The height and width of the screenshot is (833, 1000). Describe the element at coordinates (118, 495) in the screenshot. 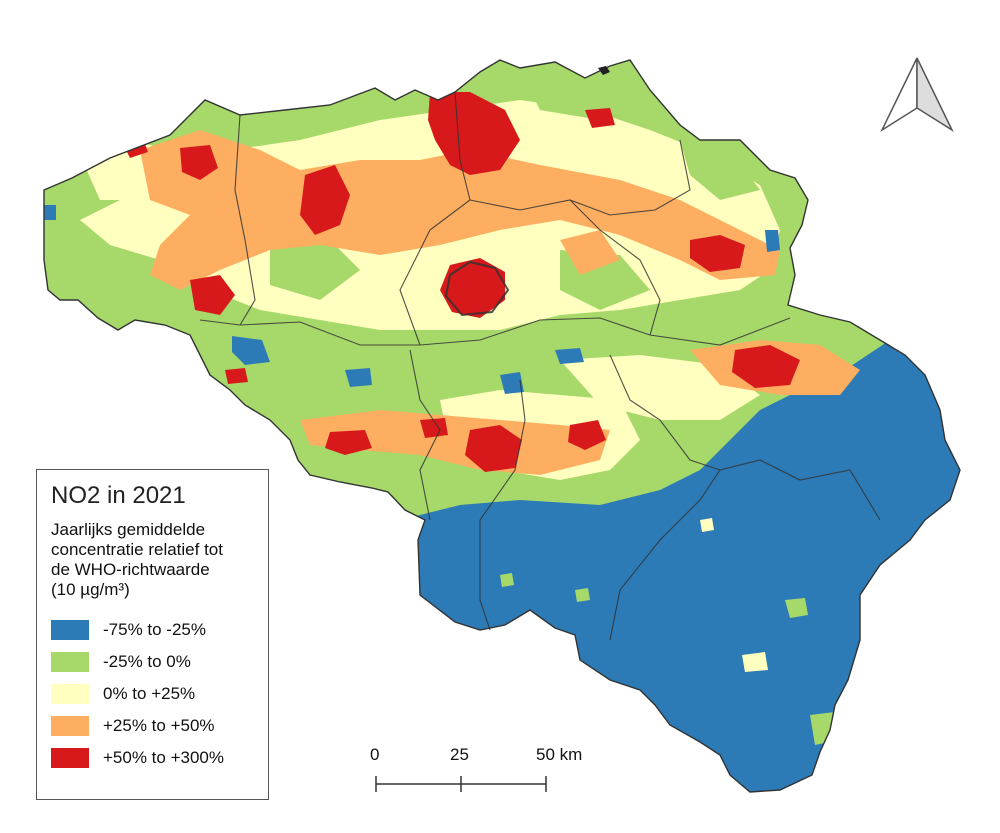

I see `legend-title: NO2 in 2021` at that location.